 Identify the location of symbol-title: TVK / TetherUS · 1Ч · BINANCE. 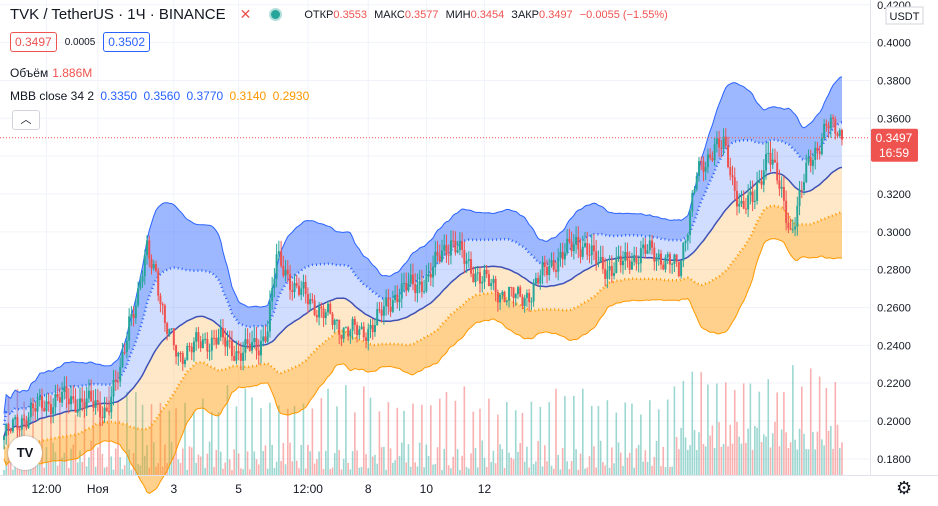
(118, 14).